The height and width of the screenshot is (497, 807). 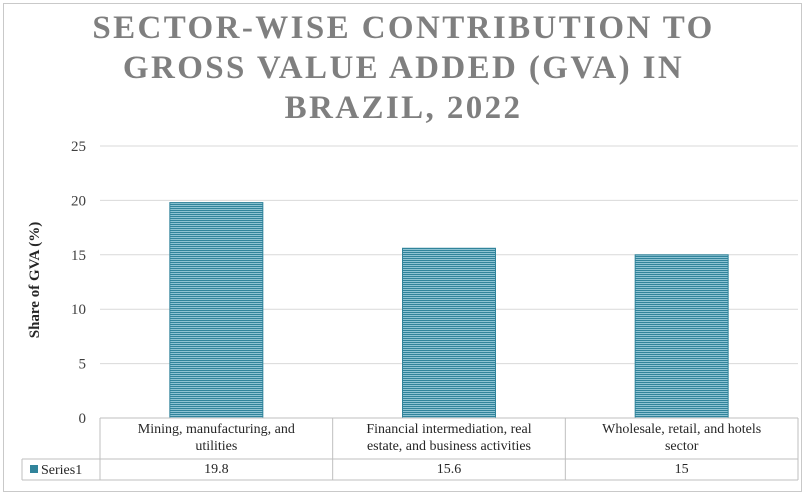 I want to click on legend-swatch, so click(x=34, y=469).